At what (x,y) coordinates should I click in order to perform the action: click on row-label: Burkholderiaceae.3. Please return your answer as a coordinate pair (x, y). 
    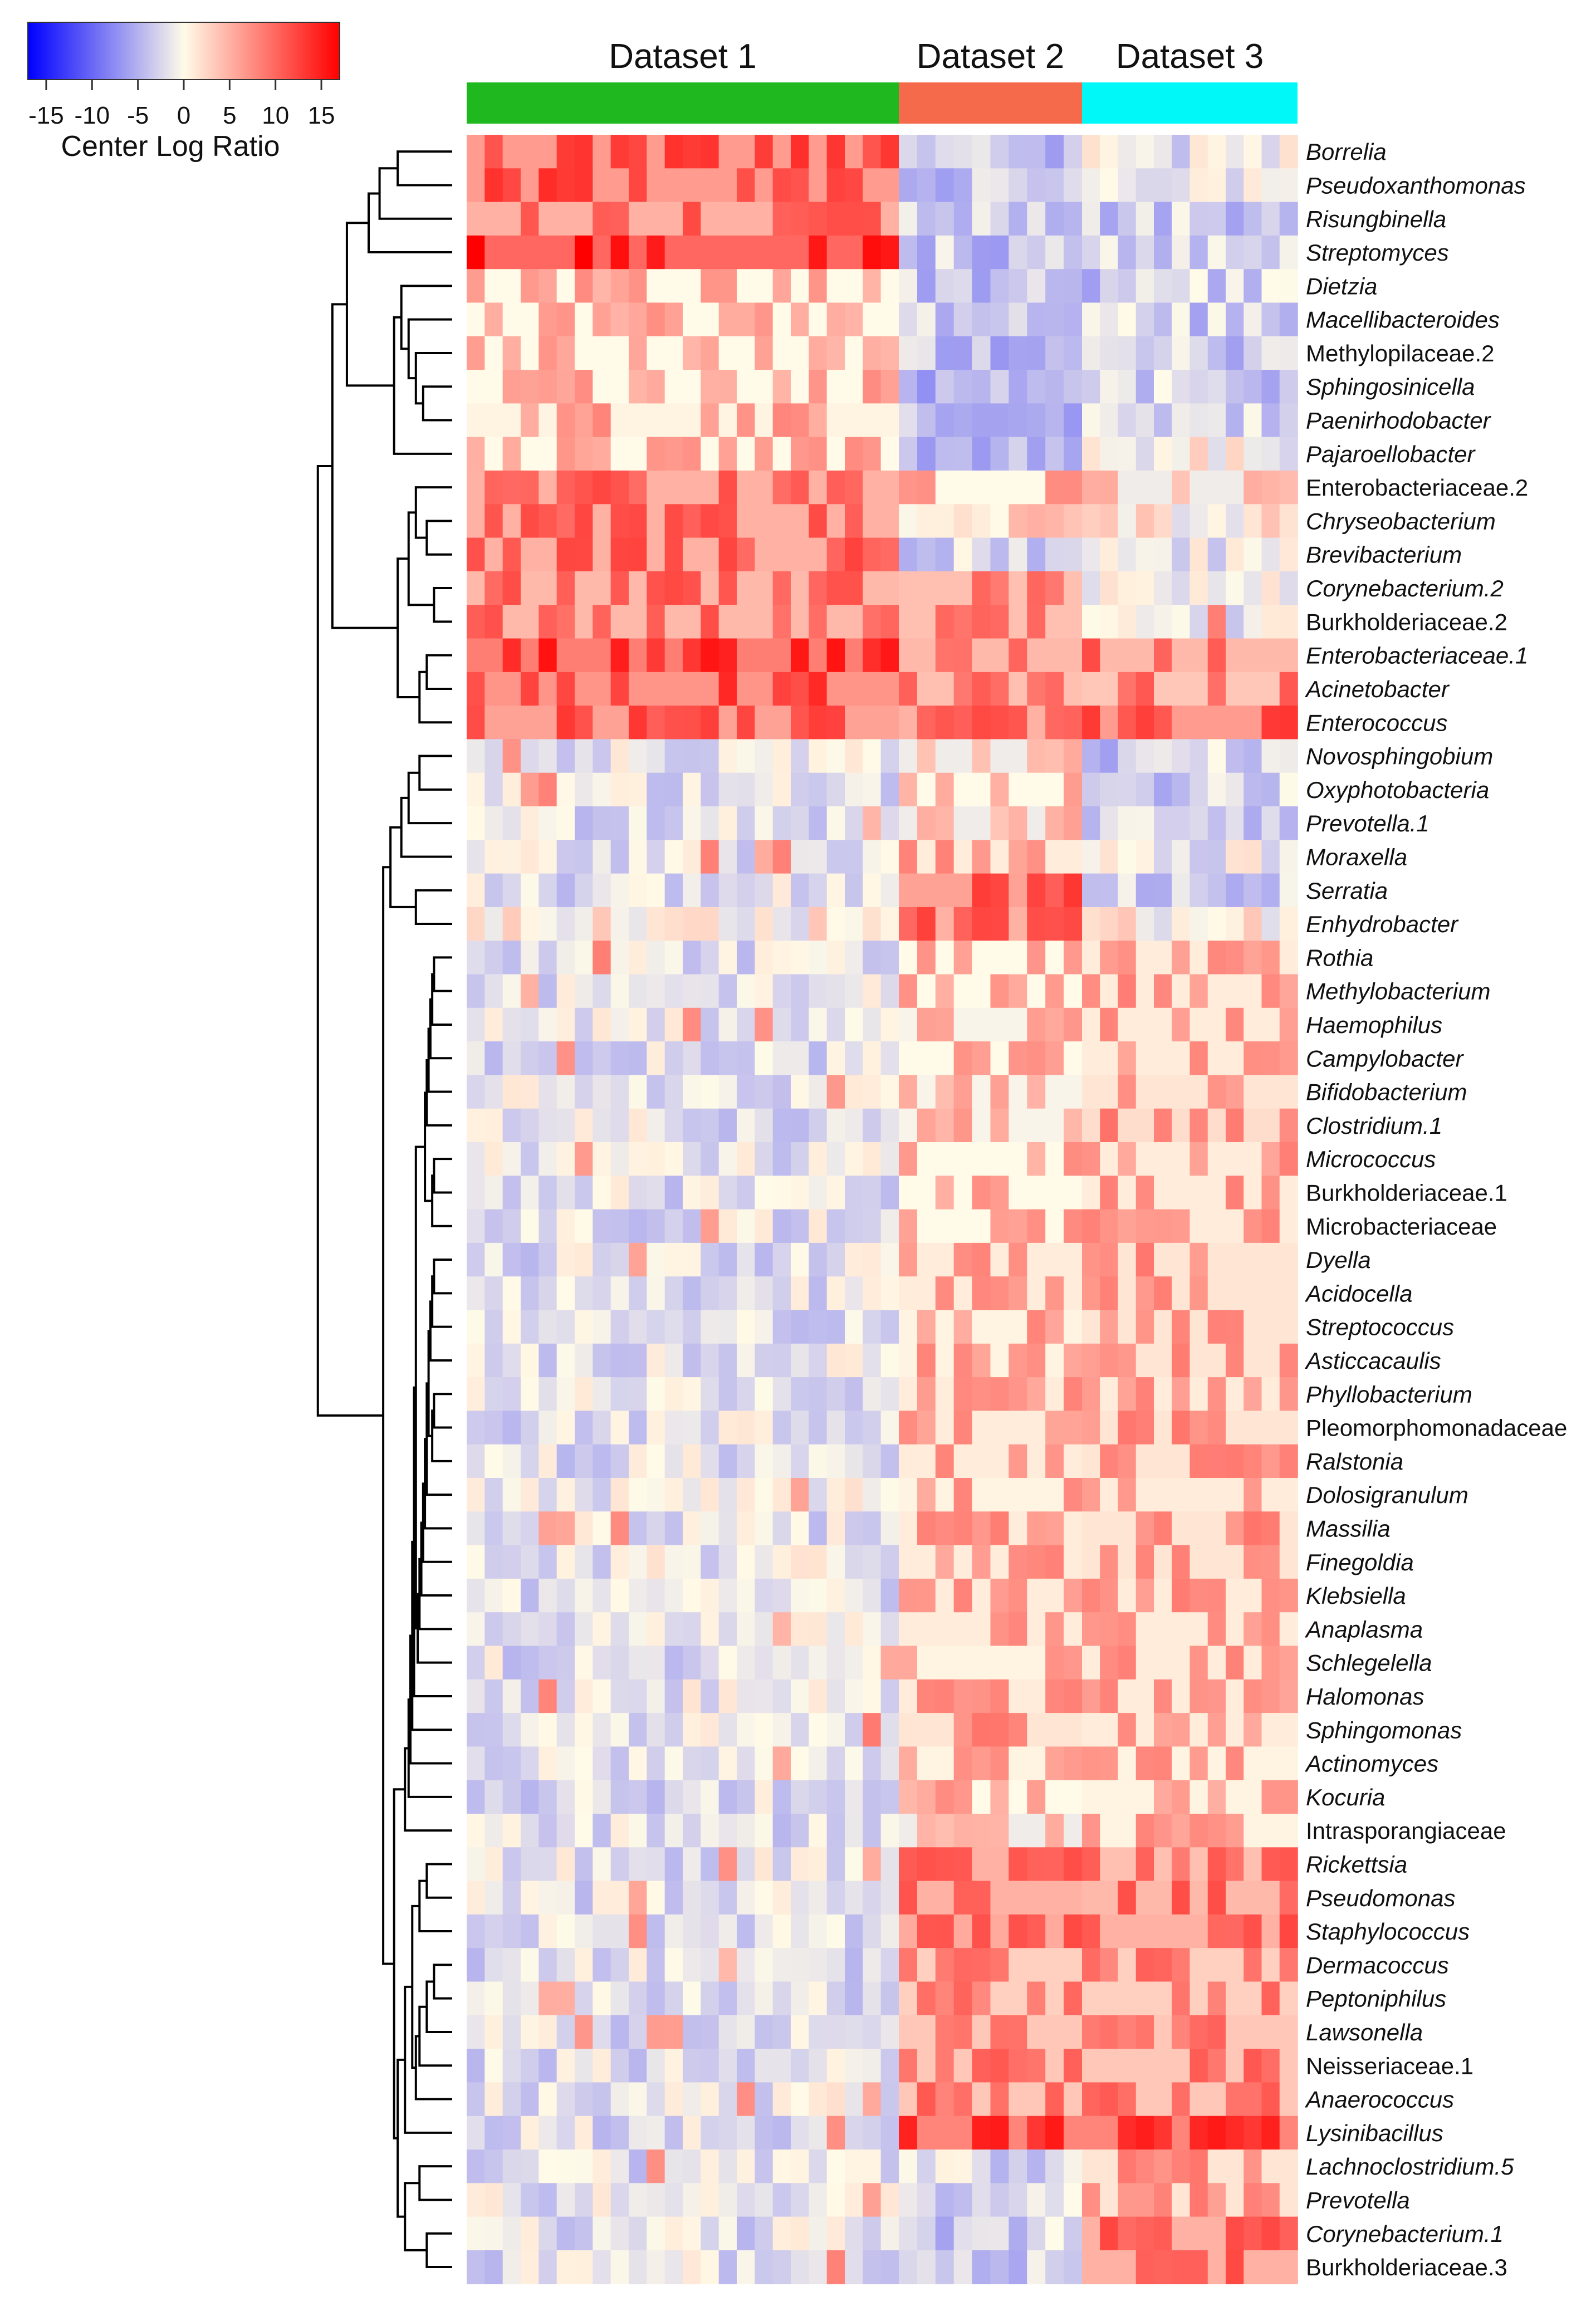
    Looking at the image, I should click on (1406, 2267).